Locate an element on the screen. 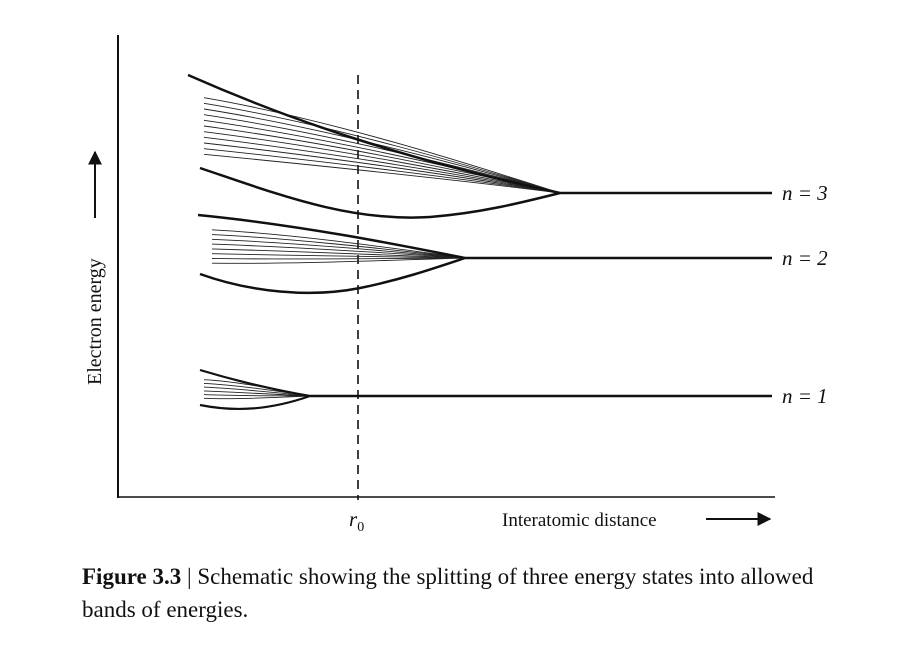  x-axis-label: Interatomic distance is located at coordinates (579, 520).